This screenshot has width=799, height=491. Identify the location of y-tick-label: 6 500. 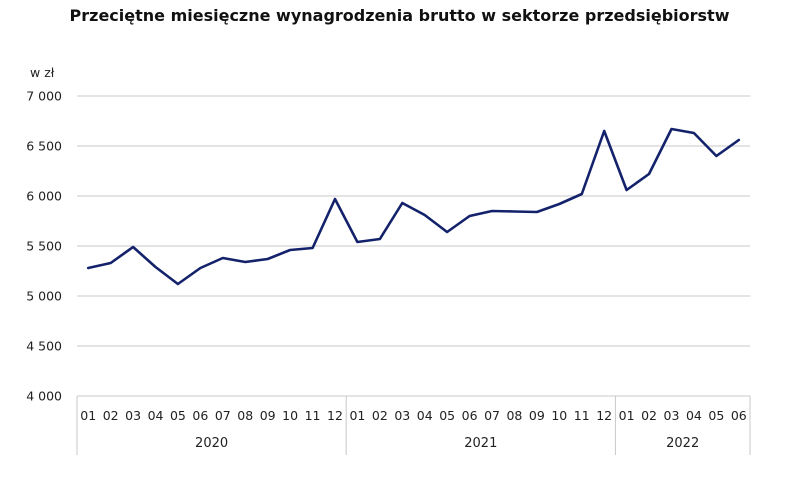
(44, 146).